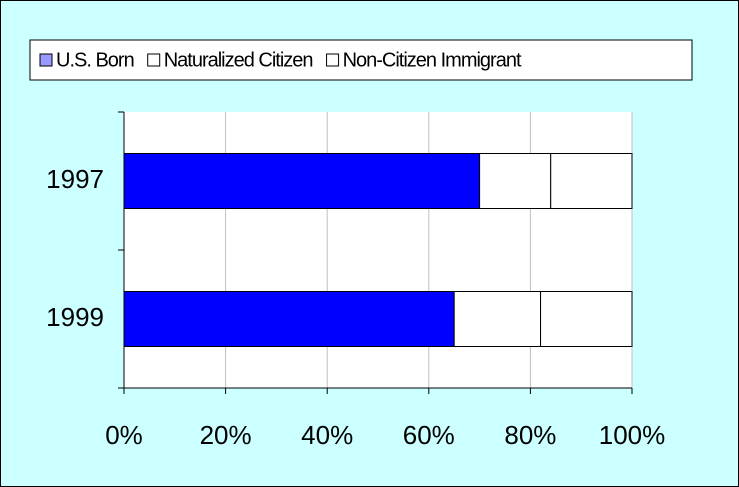 Image resolution: width=739 pixels, height=487 pixels. I want to click on x-tick-label: 0%, so click(124, 435).